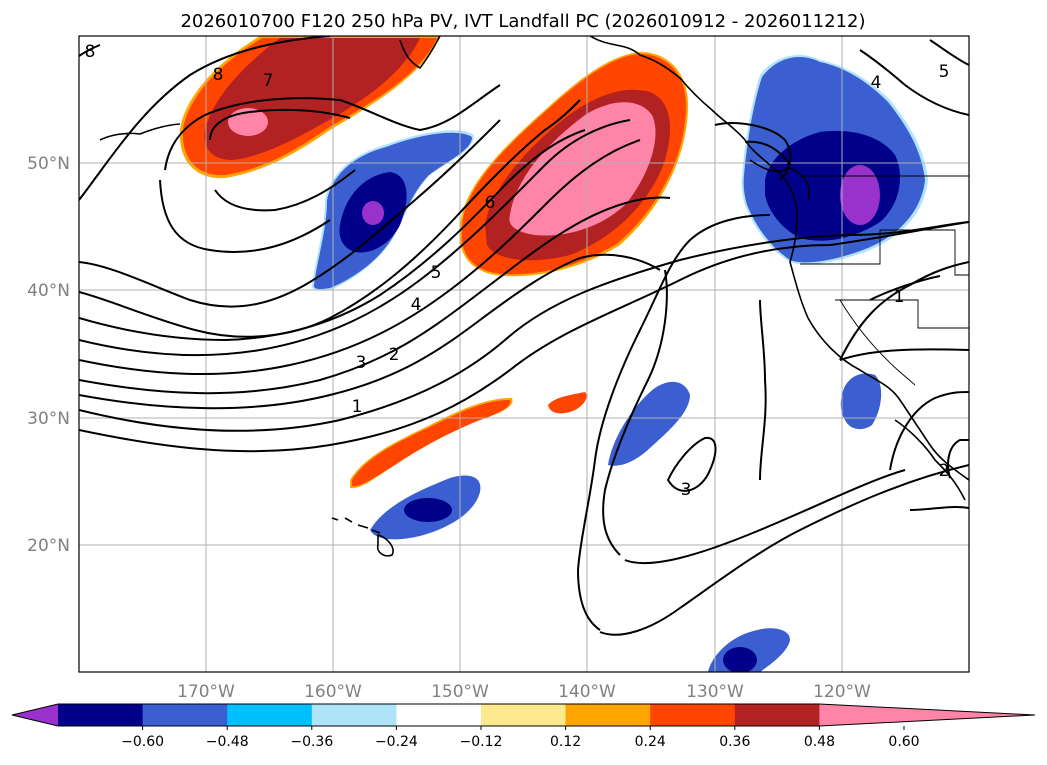  Describe the element at coordinates (362, 537) in the screenshot. I see `islands` at that location.